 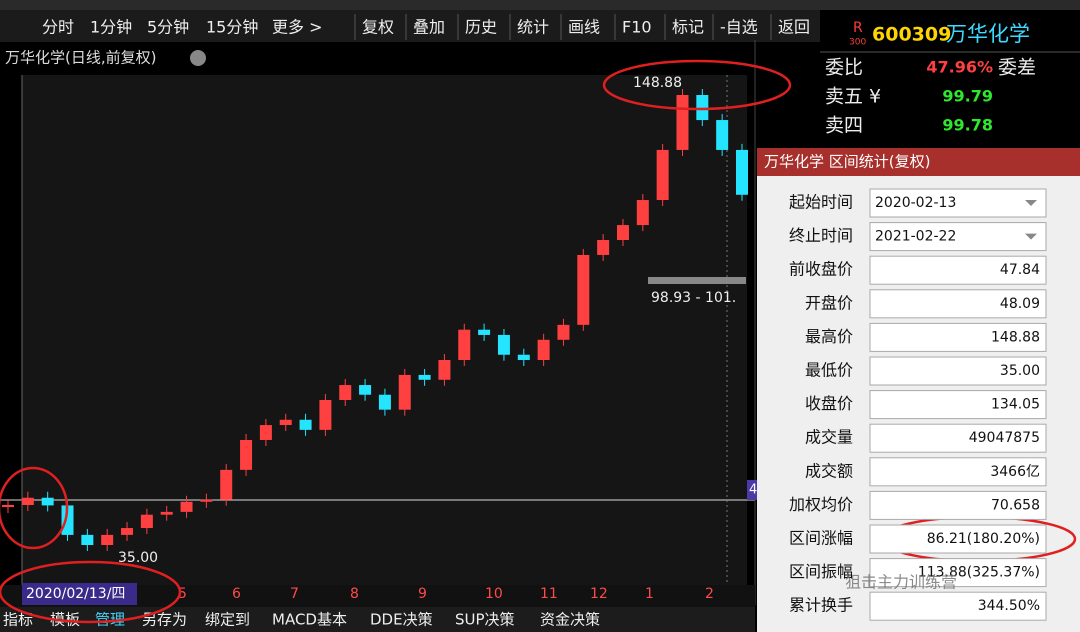 What do you see at coordinates (227, 620) in the screenshot?
I see `tab: 绑定到` at bounding box center [227, 620].